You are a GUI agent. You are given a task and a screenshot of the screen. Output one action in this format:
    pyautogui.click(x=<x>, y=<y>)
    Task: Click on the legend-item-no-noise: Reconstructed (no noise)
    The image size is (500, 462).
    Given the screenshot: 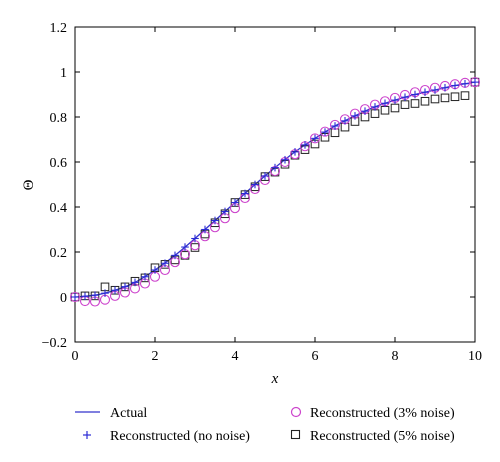 What is the action you would take?
    pyautogui.click(x=166, y=436)
    